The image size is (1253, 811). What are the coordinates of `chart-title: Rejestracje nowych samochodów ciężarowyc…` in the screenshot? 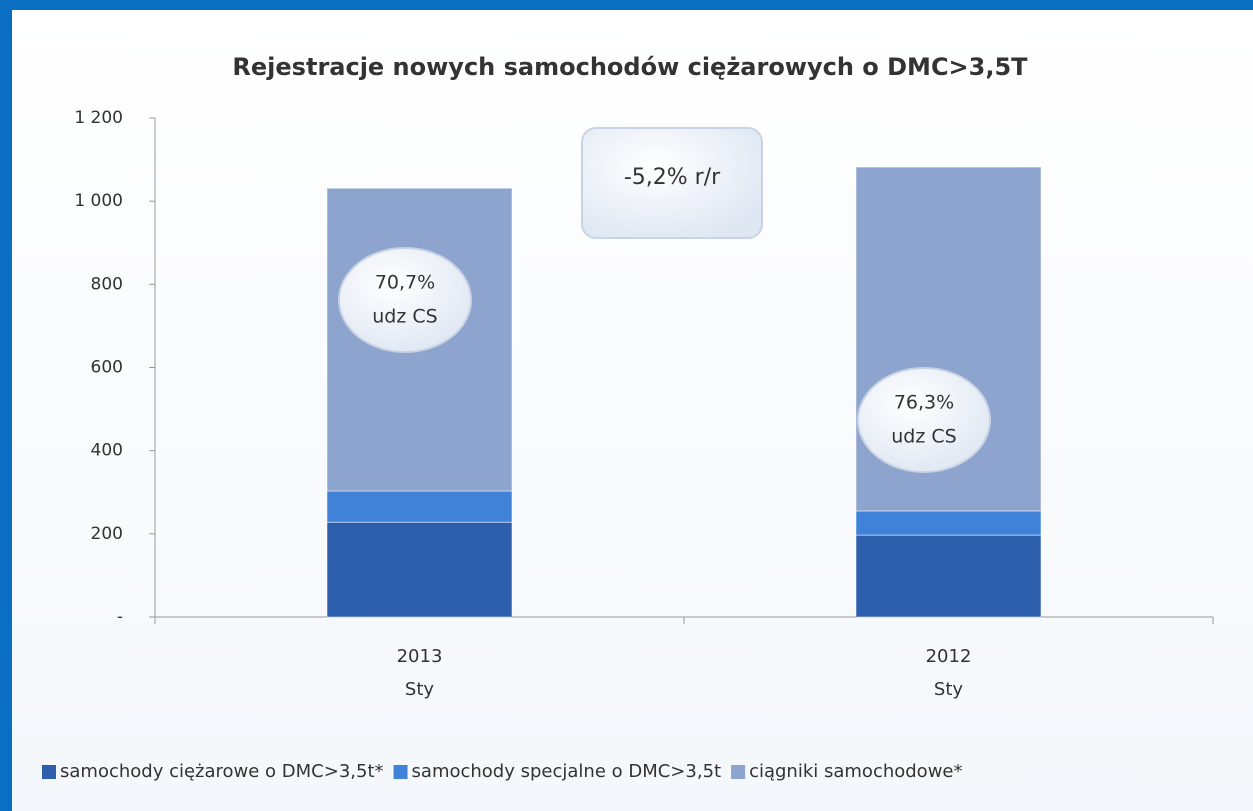 It's located at (630, 67).